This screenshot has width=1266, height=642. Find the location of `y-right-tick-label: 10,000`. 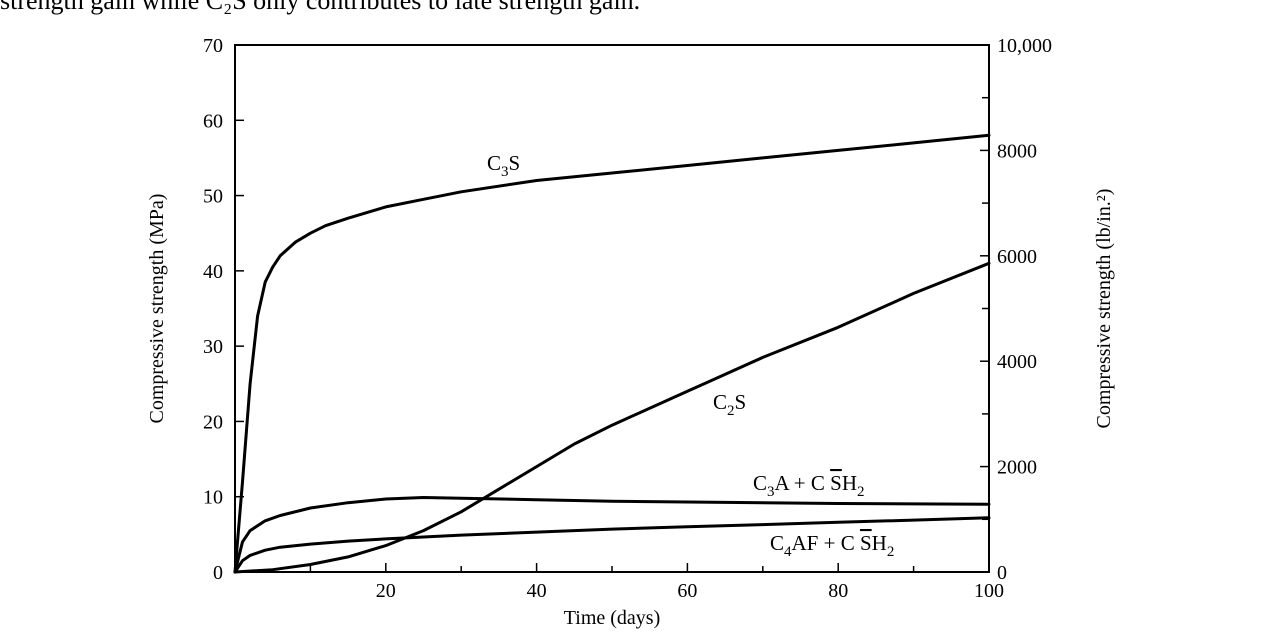

y-right-tick-label: 10,000 is located at coordinates (1024, 46).